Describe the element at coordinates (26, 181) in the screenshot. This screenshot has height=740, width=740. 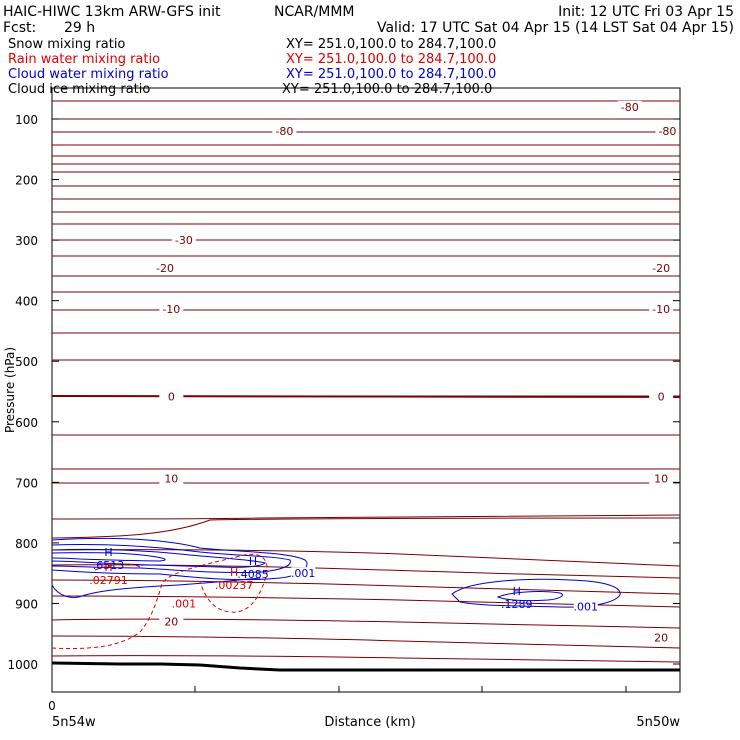
I see `y-tick-label: 200` at that location.